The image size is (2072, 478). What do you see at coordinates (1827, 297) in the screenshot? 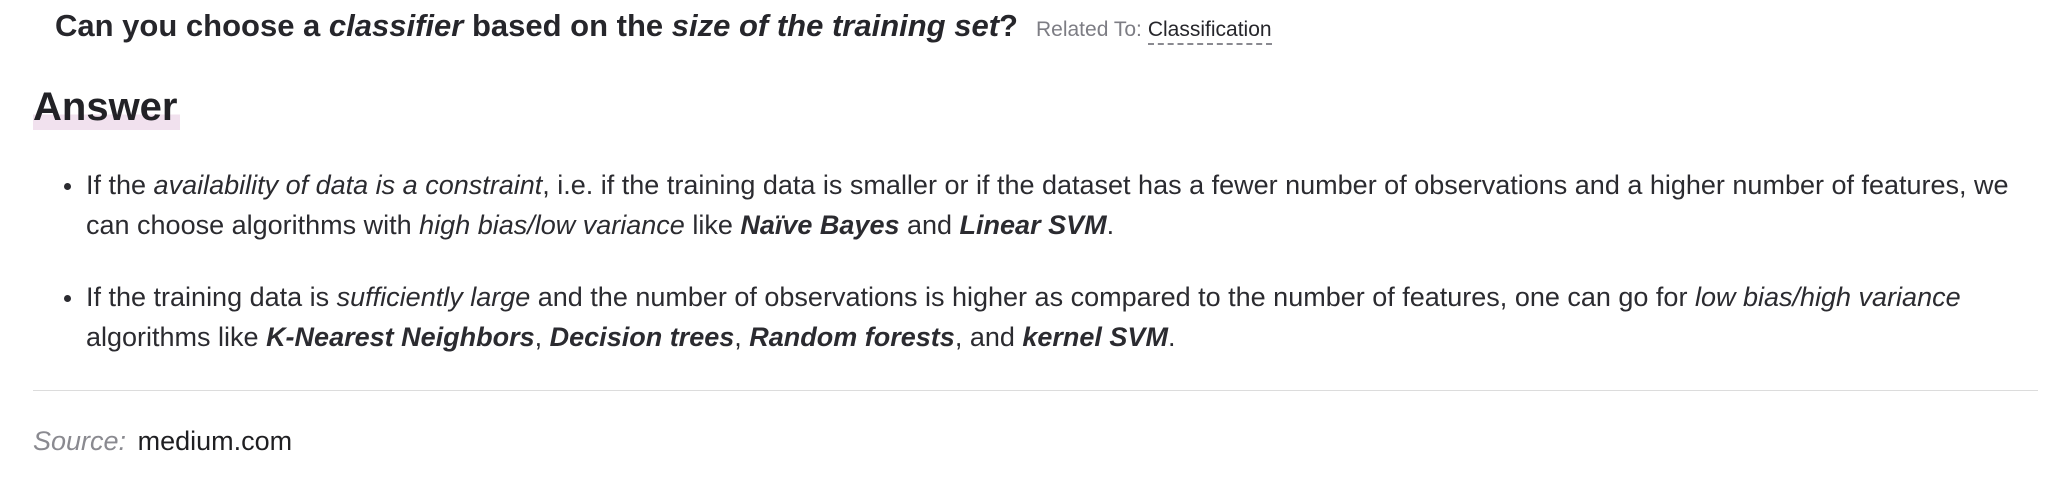
I see `answer-emphasis: low bias/high variance` at bounding box center [1827, 297].